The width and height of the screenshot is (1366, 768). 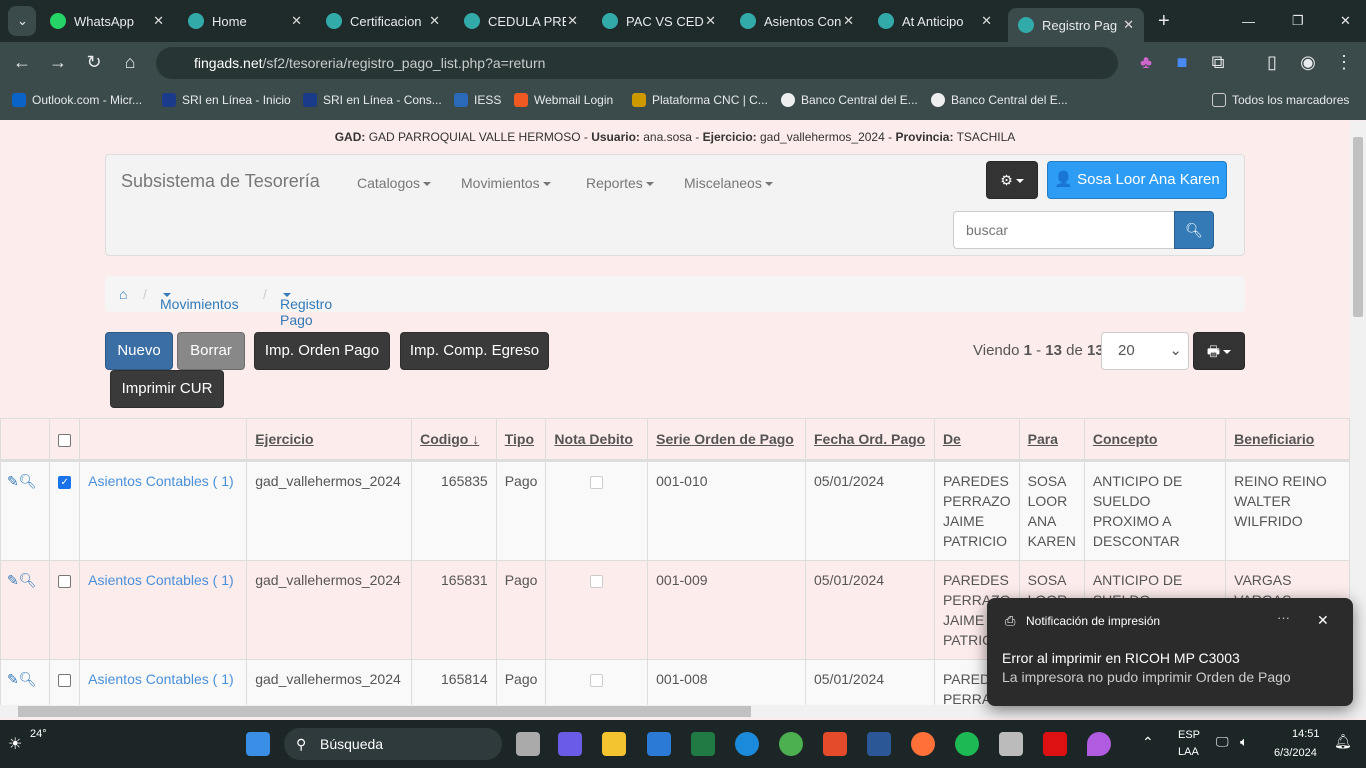 What do you see at coordinates (329, 440) in the screenshot?
I see `col-ejercicio: Ejercicio` at bounding box center [329, 440].